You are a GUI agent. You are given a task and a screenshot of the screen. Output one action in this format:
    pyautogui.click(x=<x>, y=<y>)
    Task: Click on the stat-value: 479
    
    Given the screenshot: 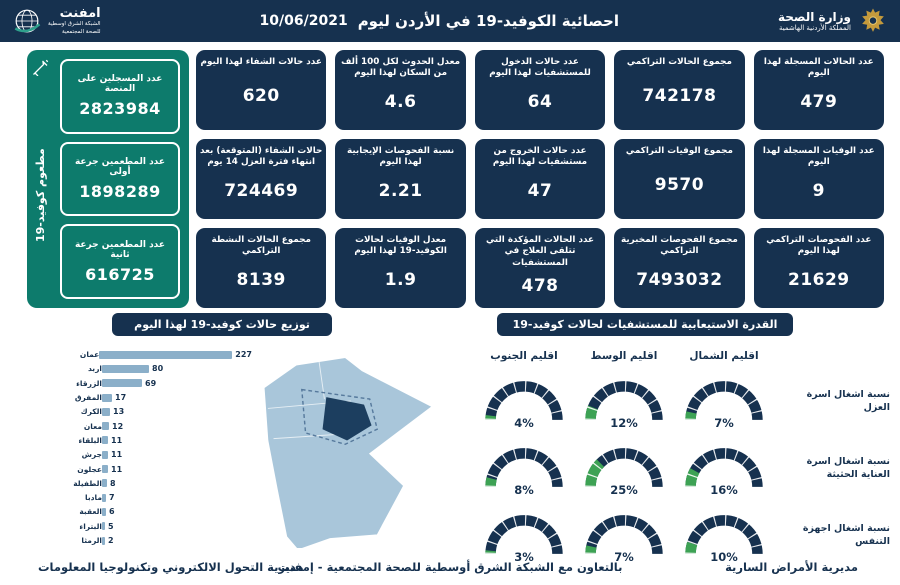 What is the action you would take?
    pyautogui.click(x=819, y=101)
    